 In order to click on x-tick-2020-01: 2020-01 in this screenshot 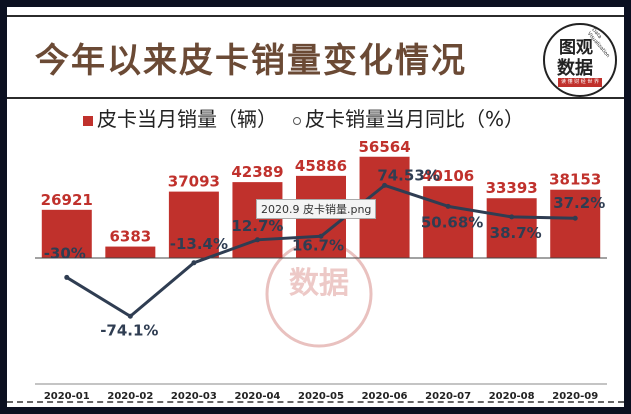, I will do `click(67, 396)`.